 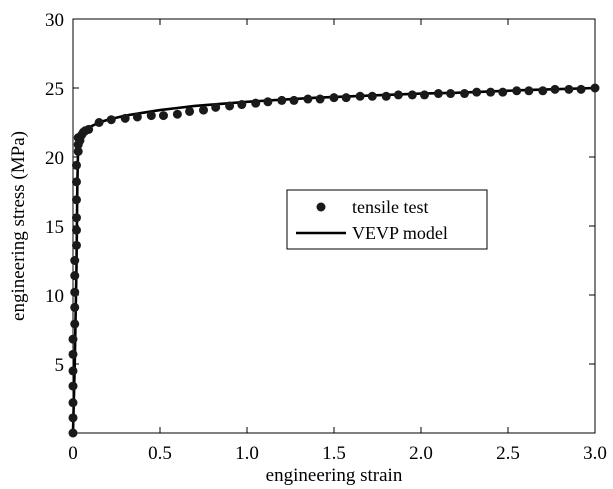 I want to click on y-tick-label: 25, so click(x=54, y=89).